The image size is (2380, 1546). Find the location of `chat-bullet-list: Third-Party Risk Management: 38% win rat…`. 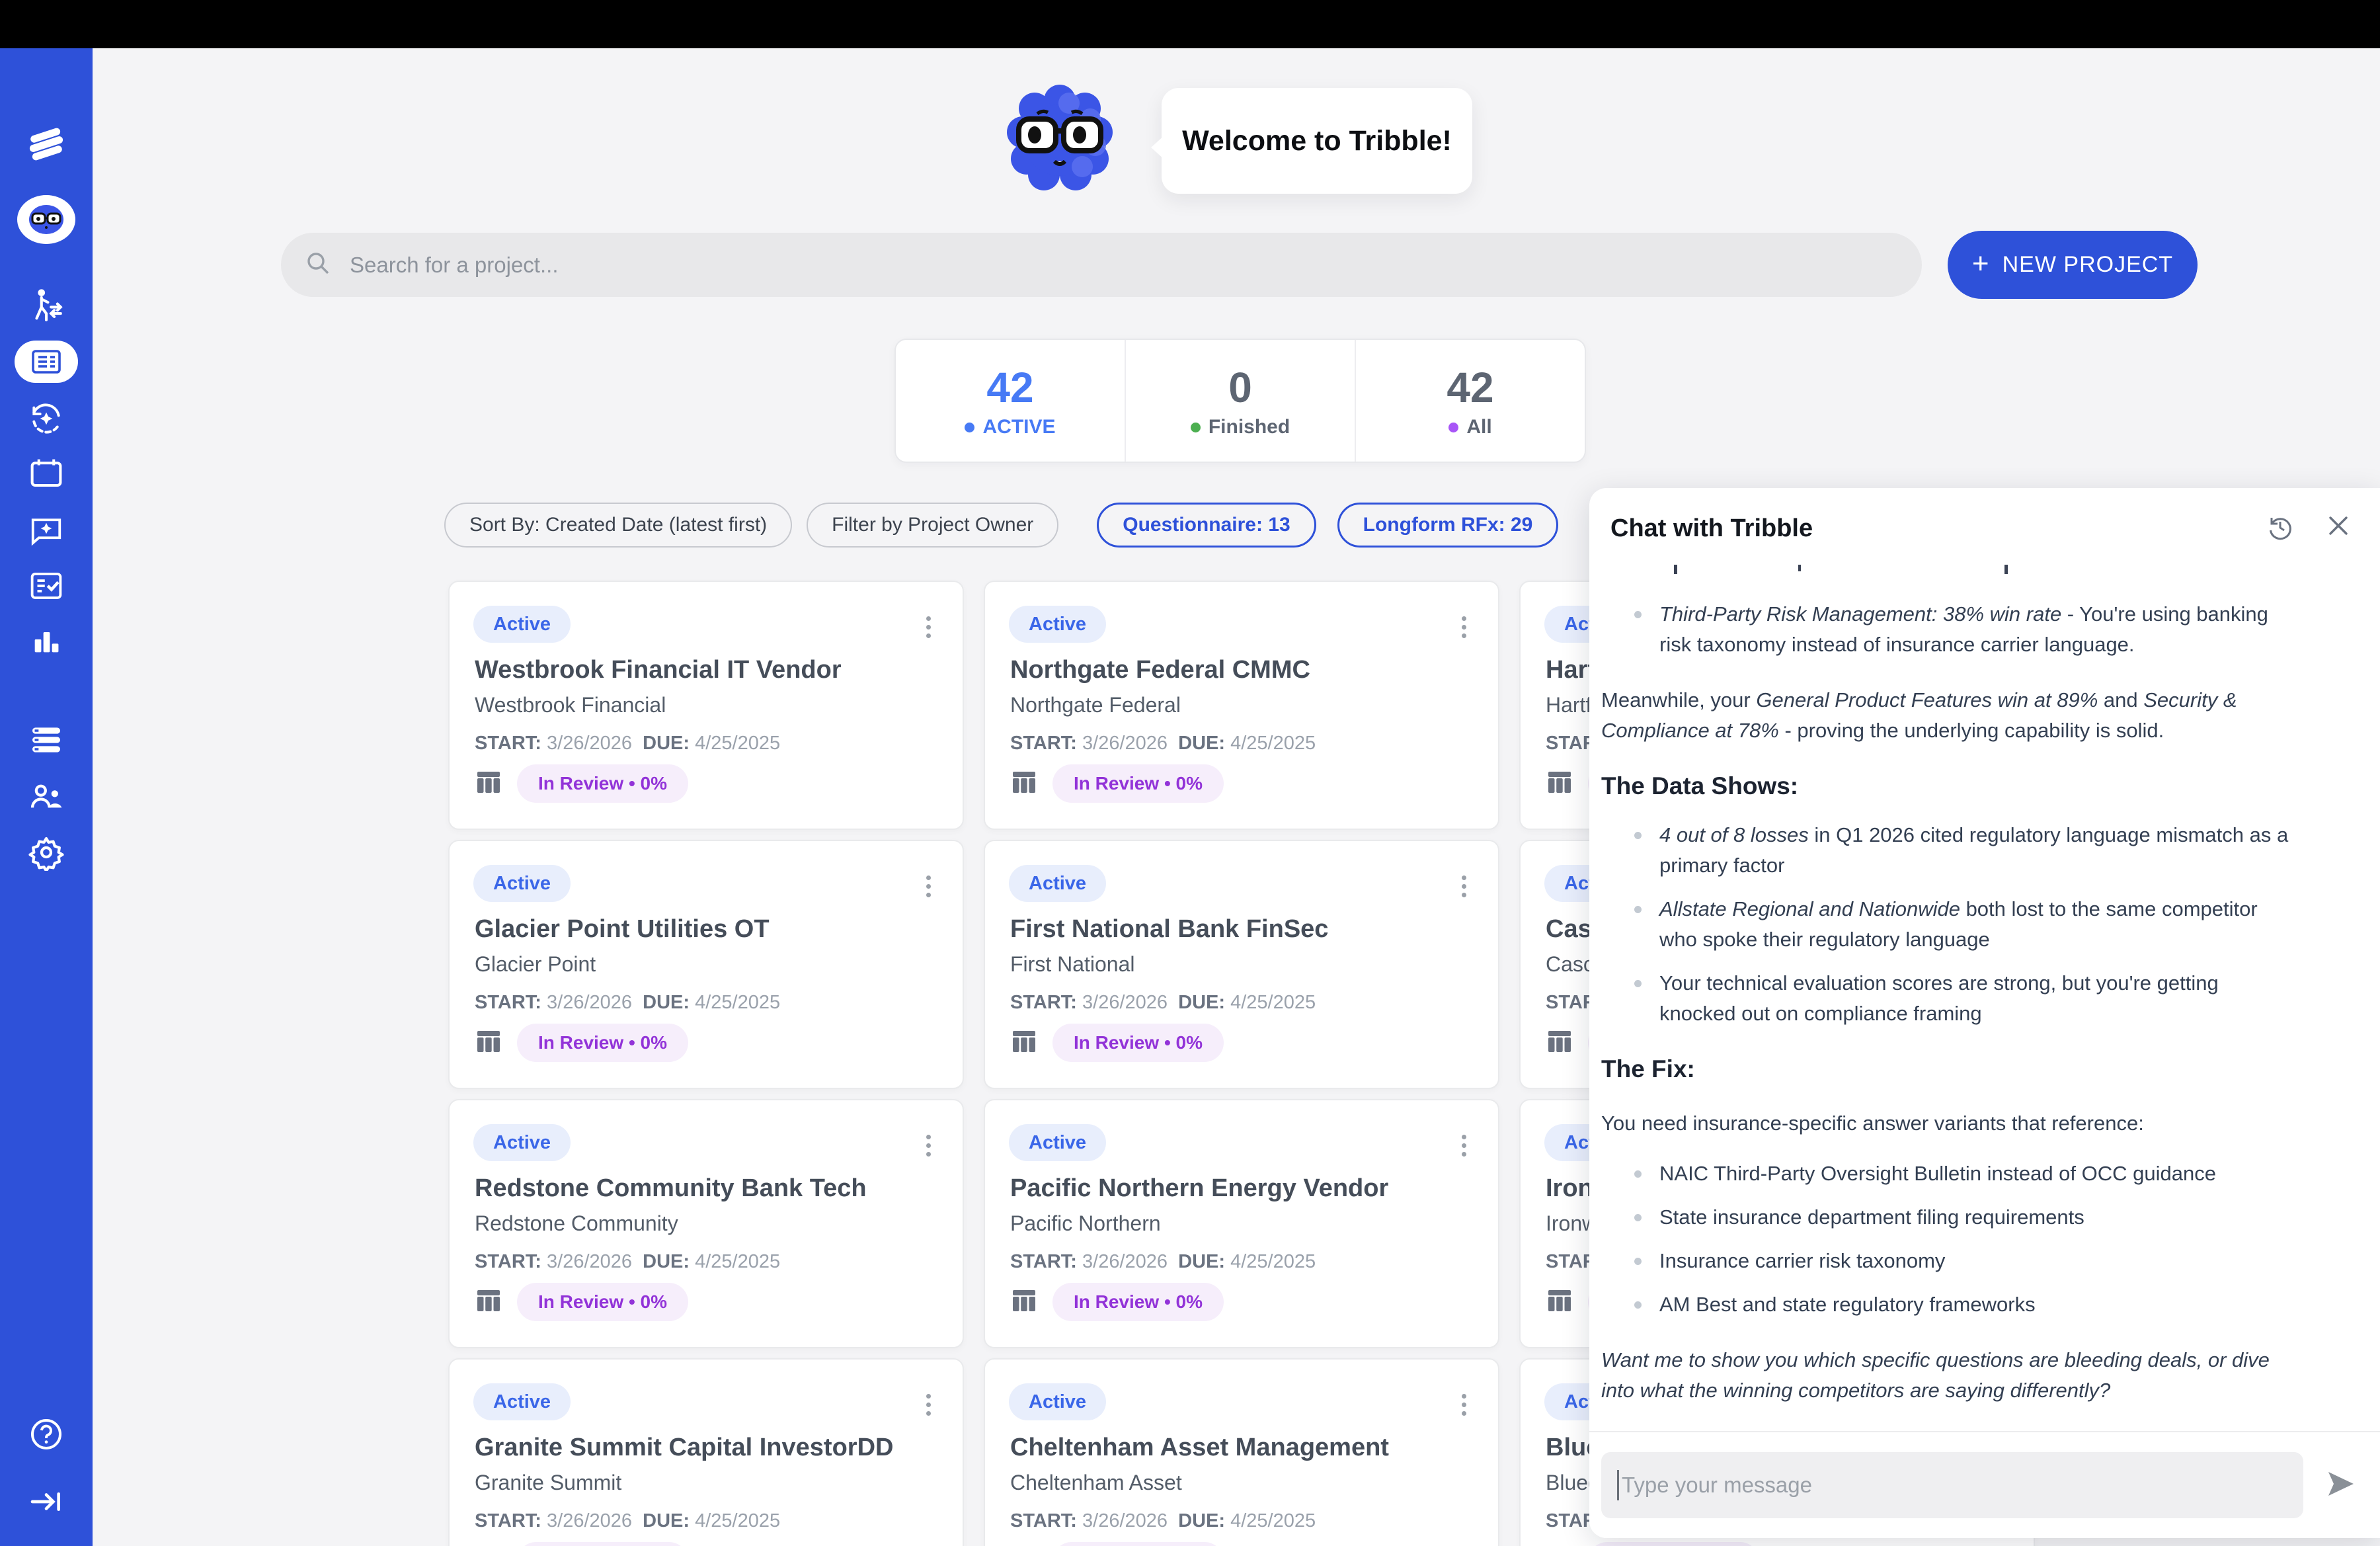

chat-bullet-list: Third-Party Risk Management: 38% win rat… is located at coordinates (1947, 629).